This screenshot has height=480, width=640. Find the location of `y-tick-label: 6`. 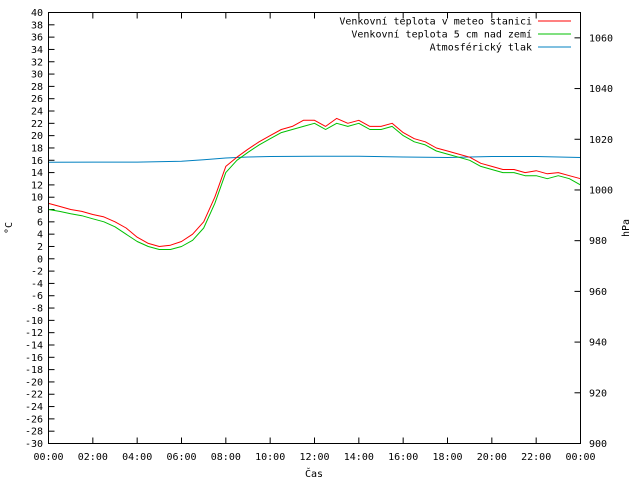

y-tick-label: 6 is located at coordinates (40, 222).